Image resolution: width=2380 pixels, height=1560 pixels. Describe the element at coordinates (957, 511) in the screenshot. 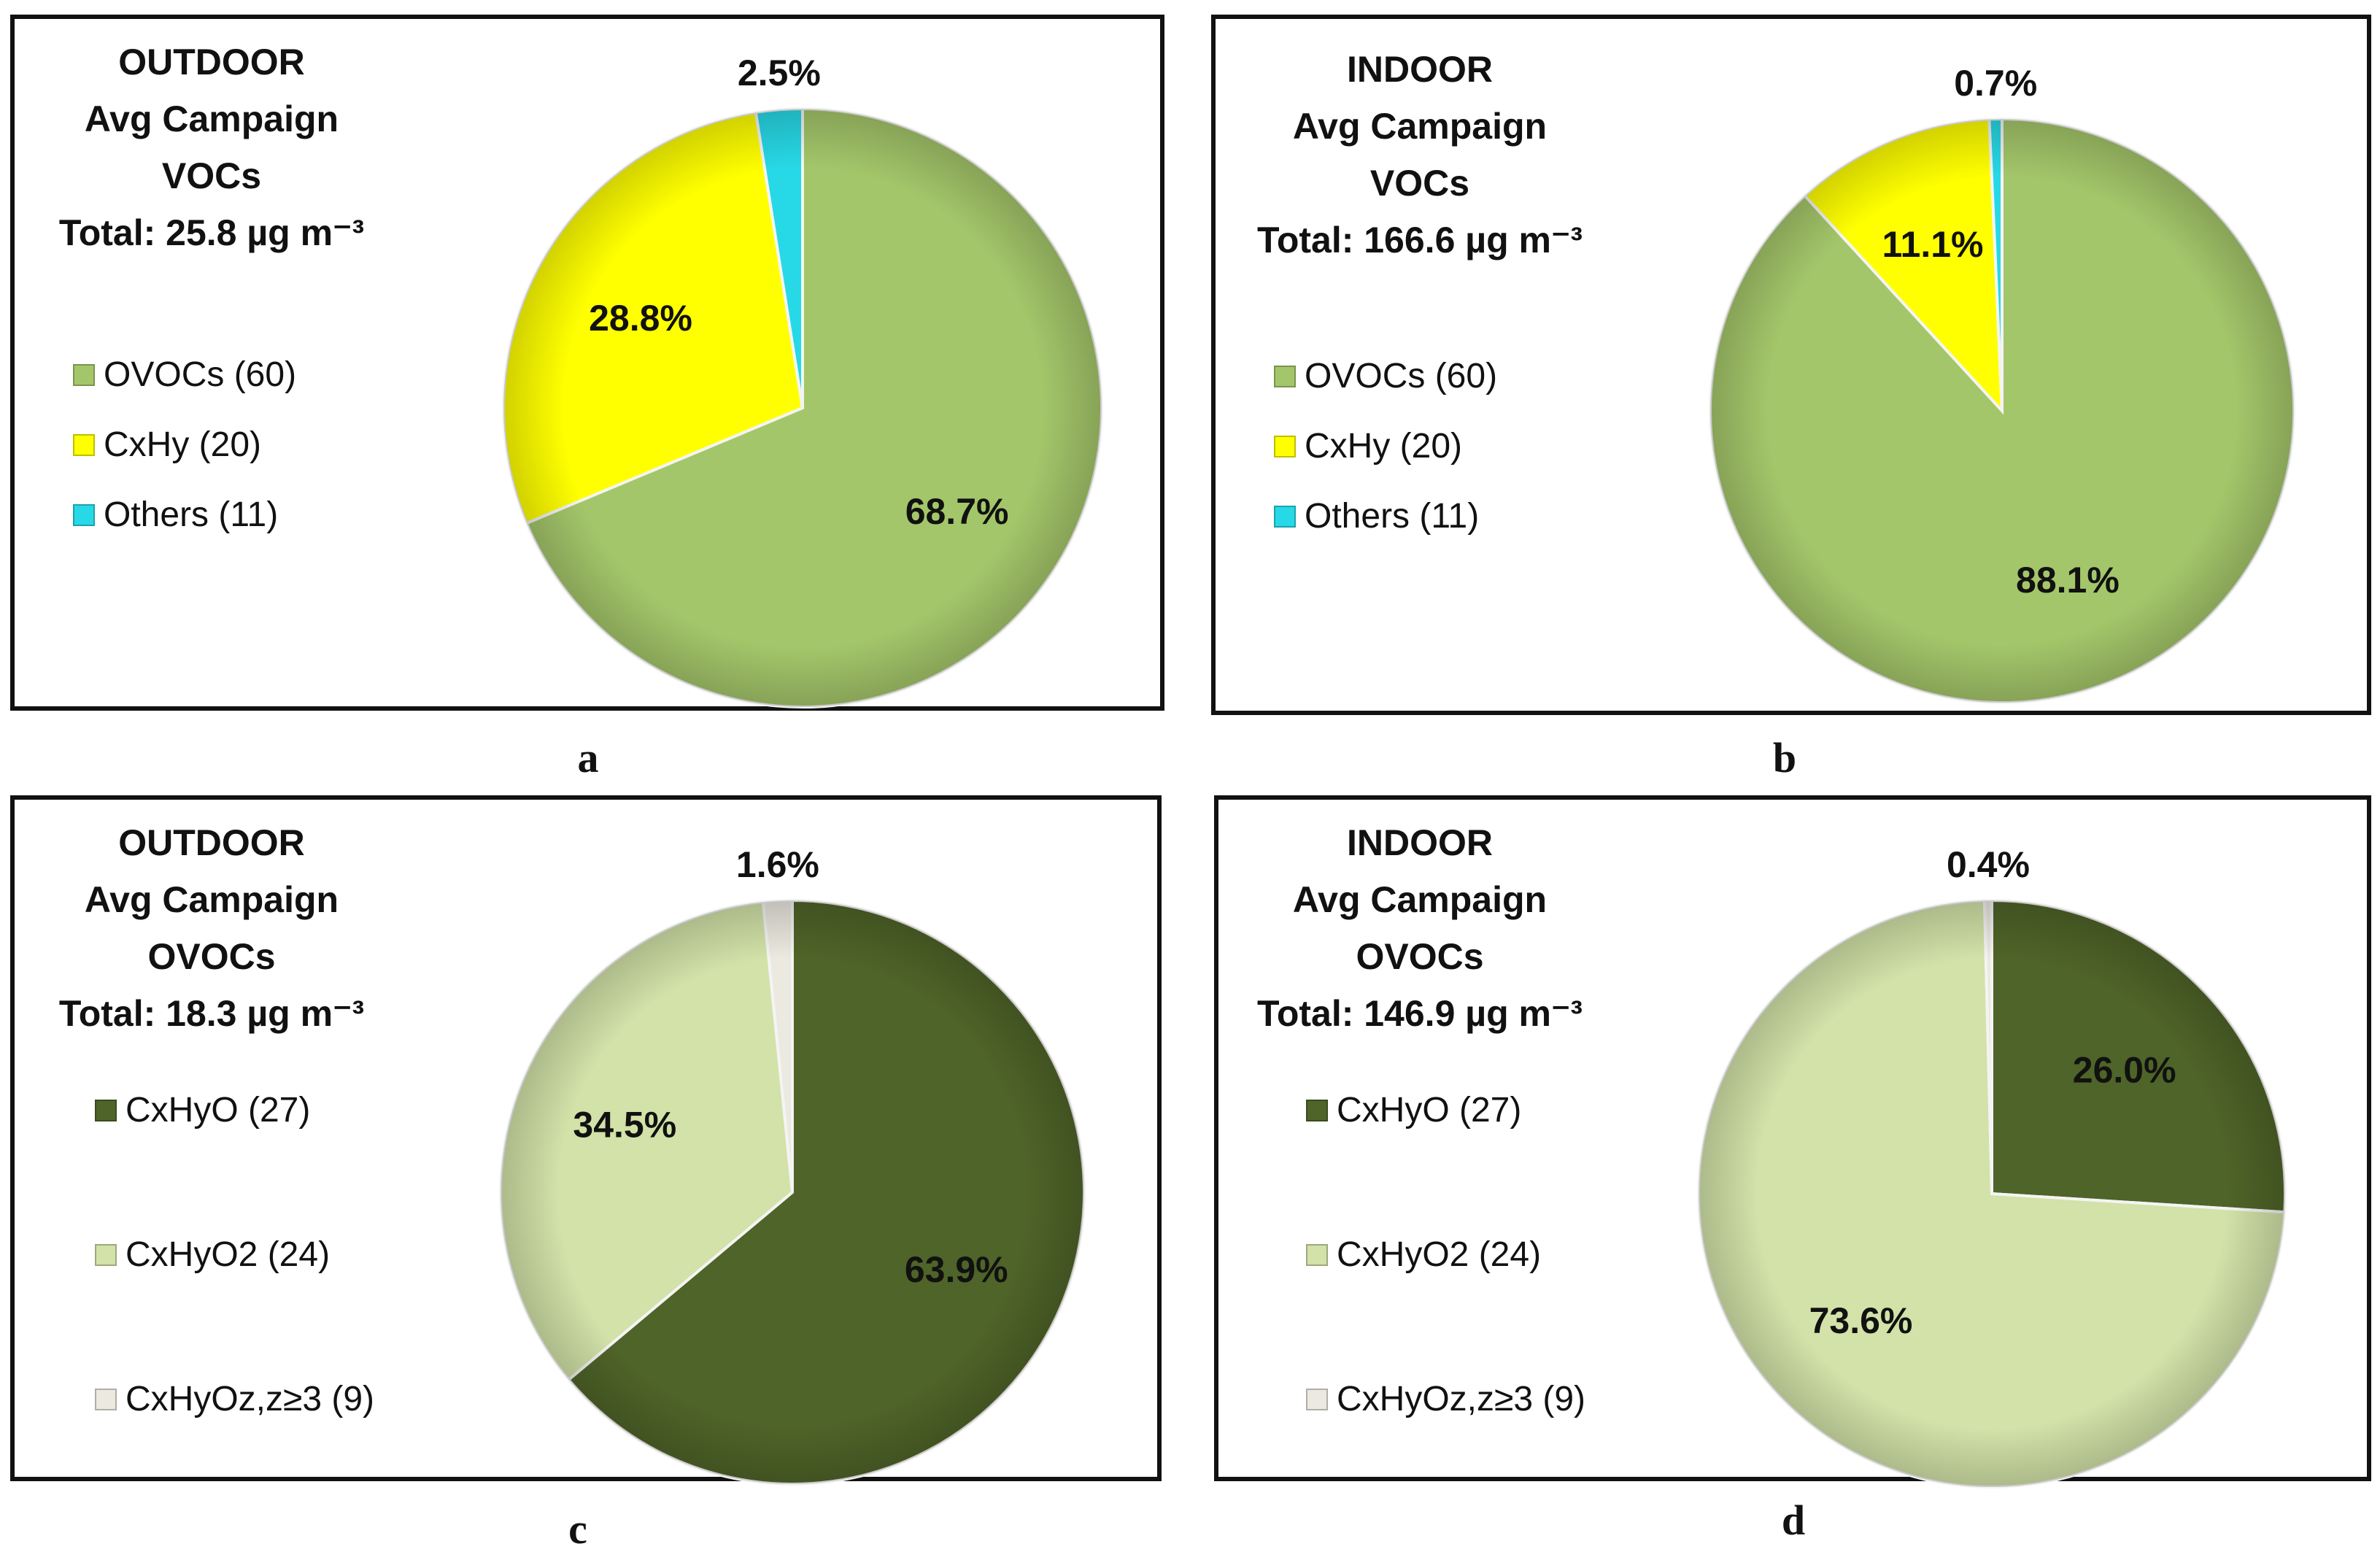

I see `slice-label: 68.7%` at that location.